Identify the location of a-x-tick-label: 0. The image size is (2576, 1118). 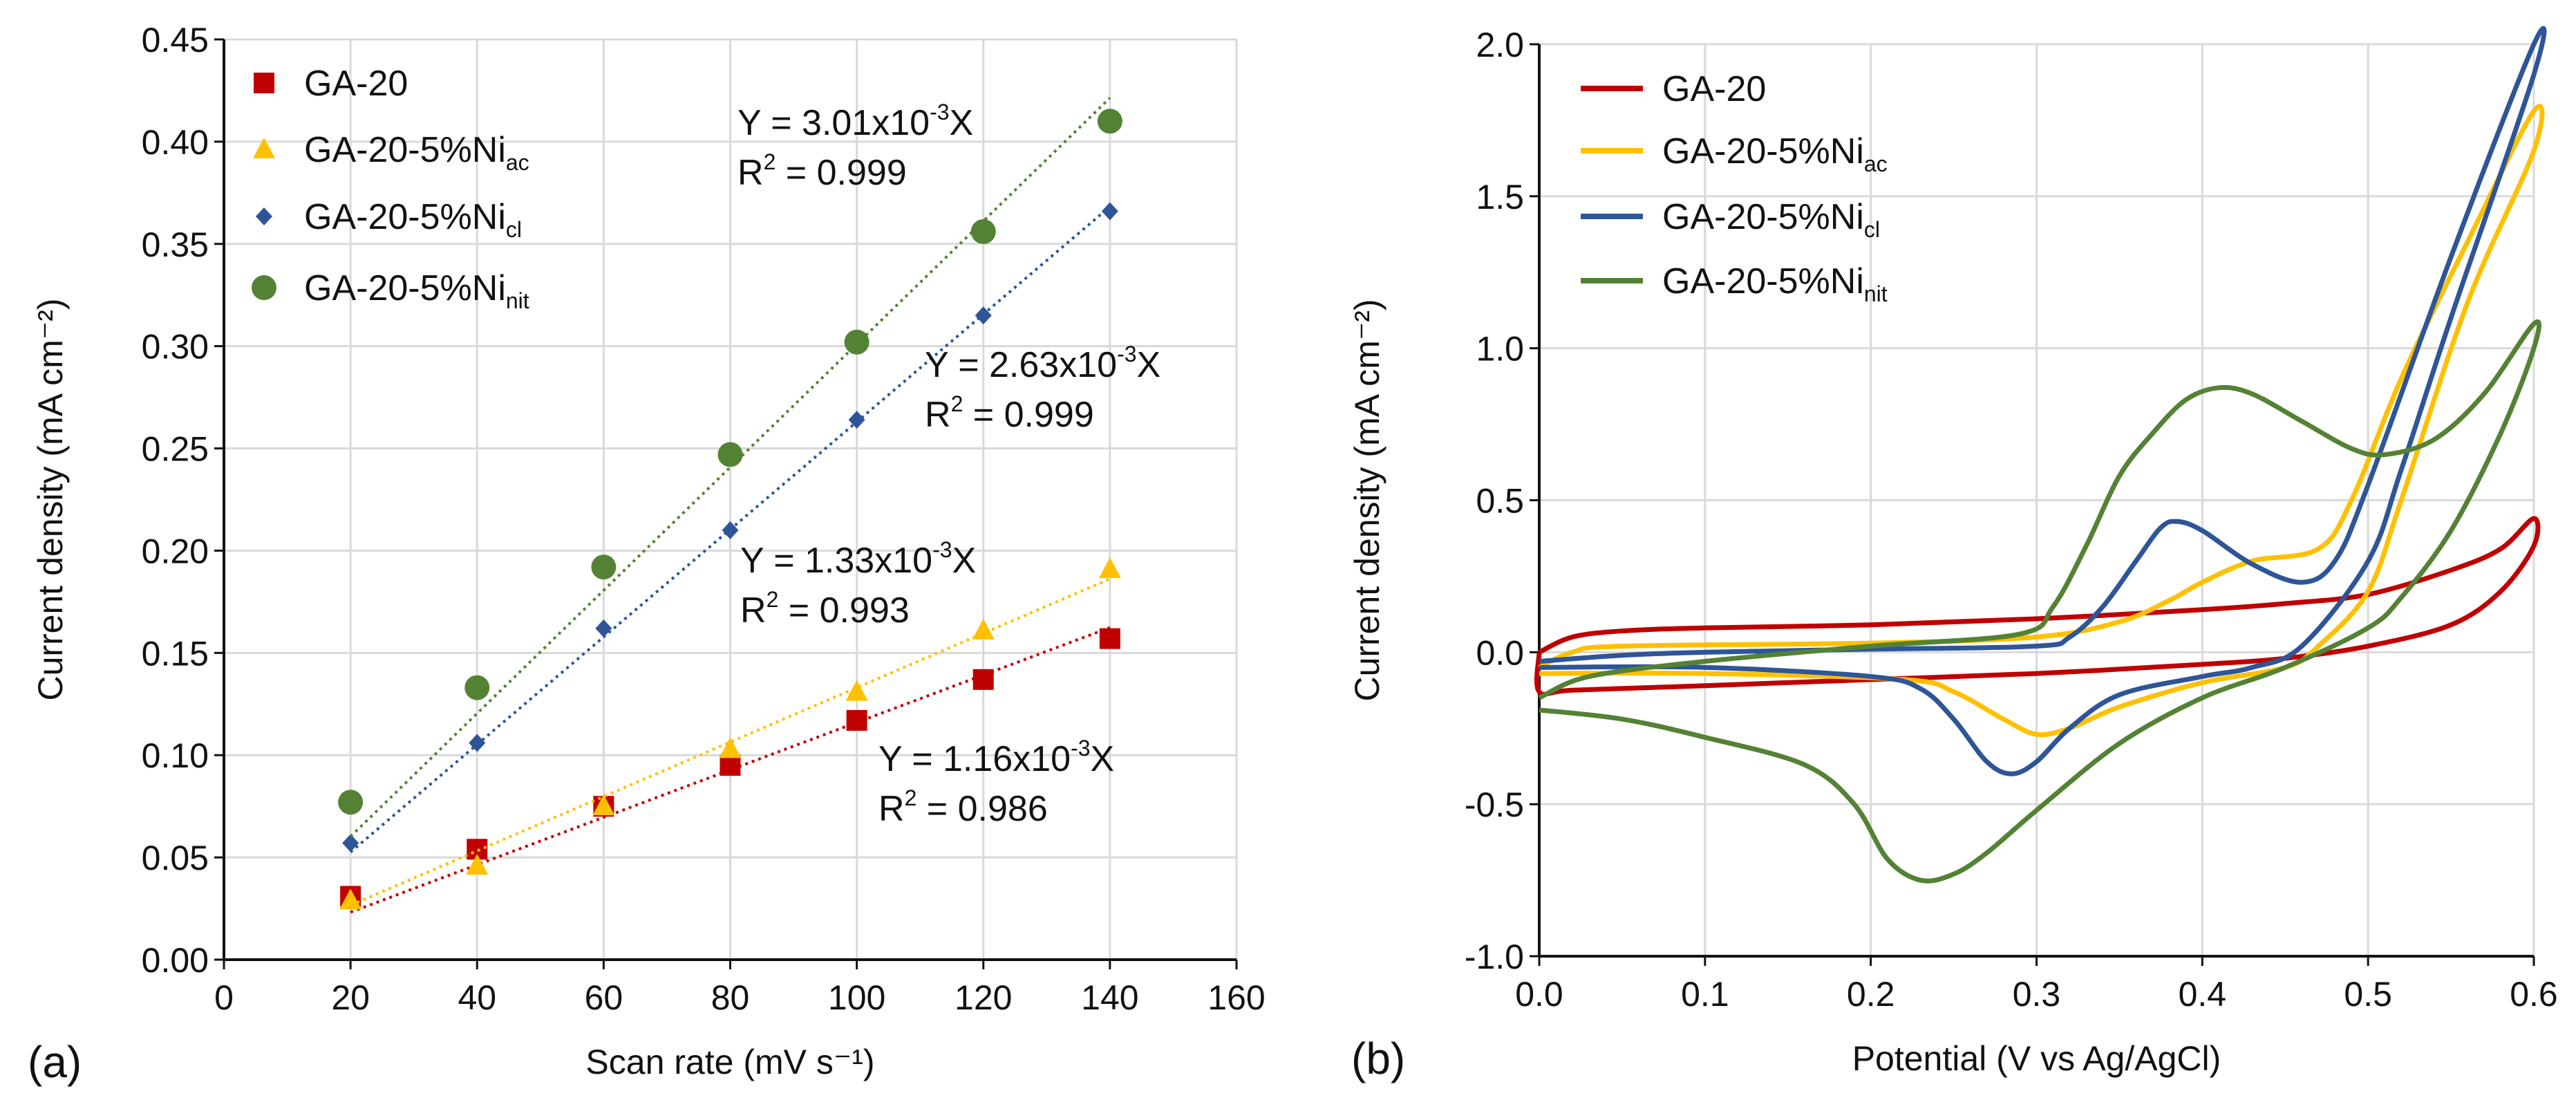
(224, 997).